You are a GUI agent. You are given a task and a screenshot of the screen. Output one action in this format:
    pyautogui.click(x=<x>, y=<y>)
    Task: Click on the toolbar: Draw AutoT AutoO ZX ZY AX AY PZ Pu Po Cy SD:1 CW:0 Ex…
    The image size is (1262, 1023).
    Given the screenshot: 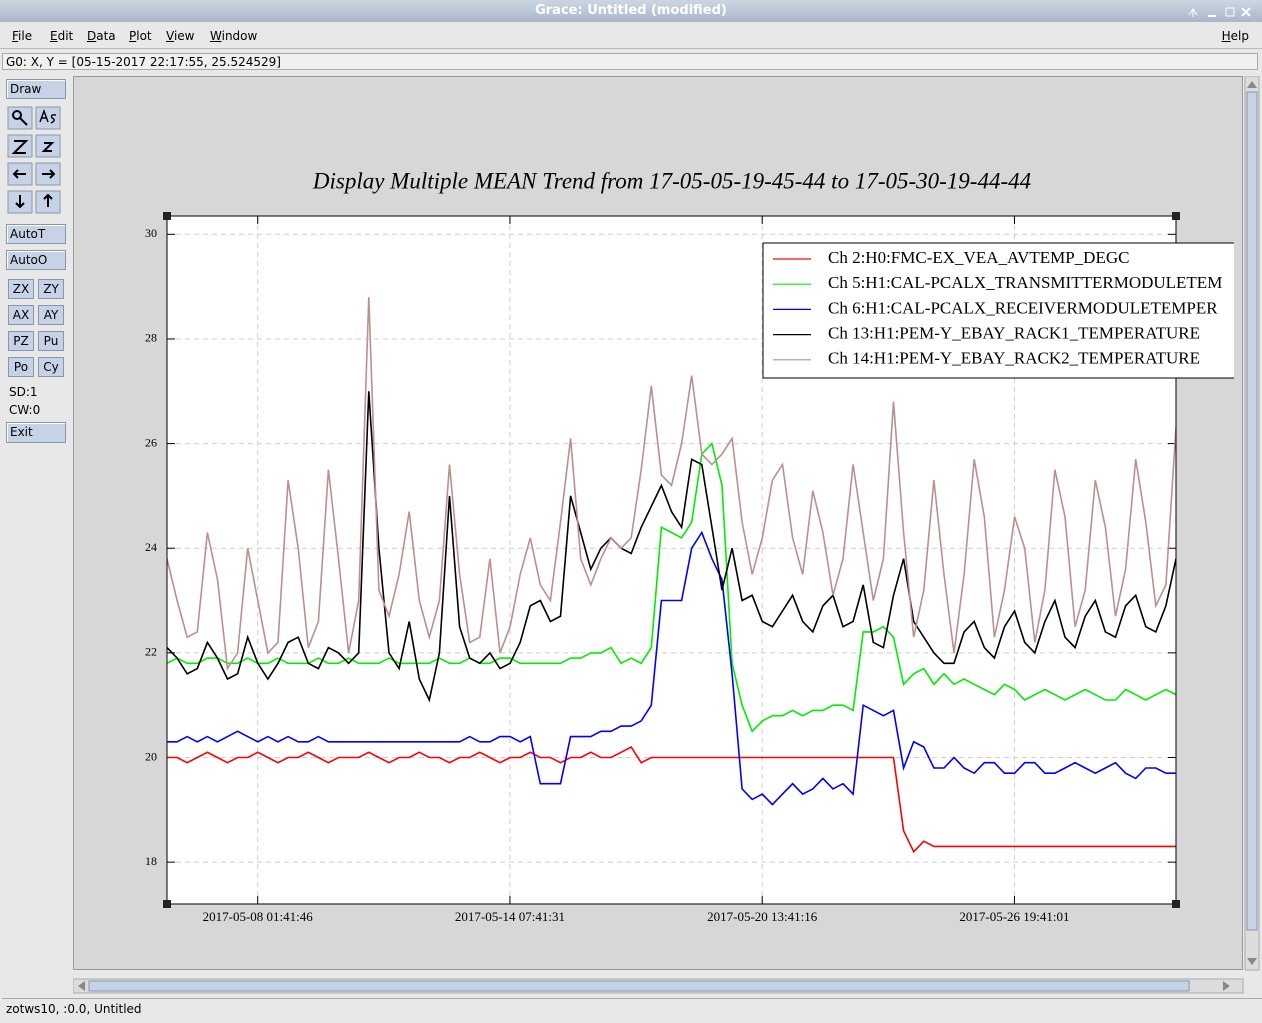 What is the action you would take?
    pyautogui.click(x=35, y=522)
    